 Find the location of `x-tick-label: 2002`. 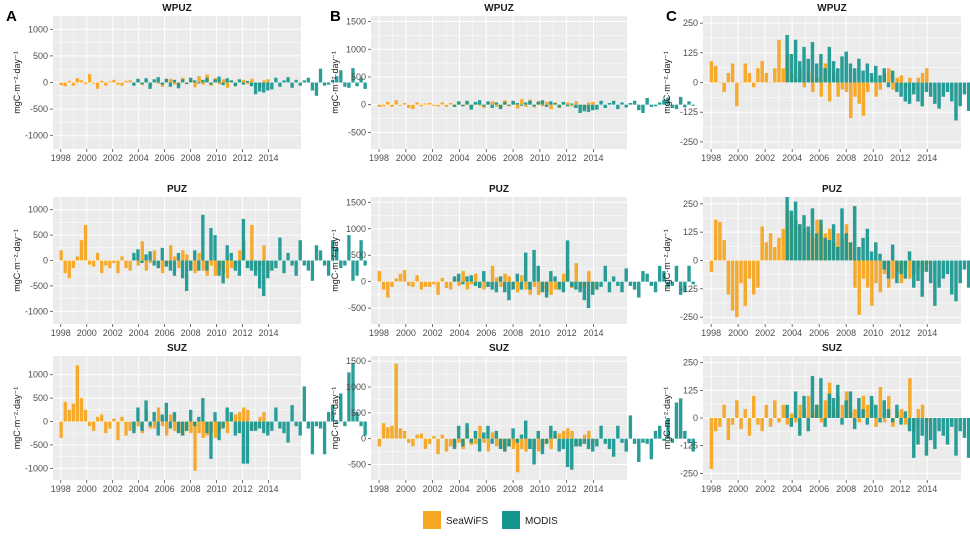

x-tick-label: 2002 is located at coordinates (113, 333).